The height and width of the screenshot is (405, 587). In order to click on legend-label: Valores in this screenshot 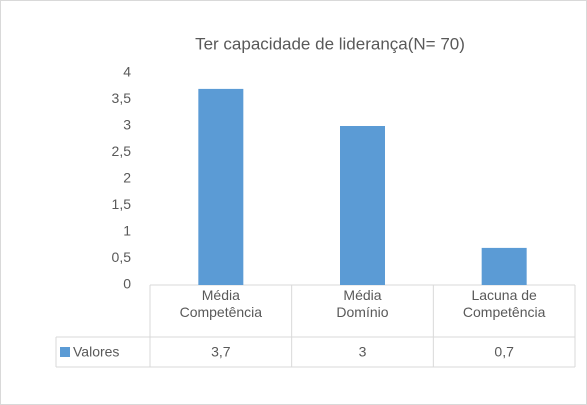, I will do `click(96, 352)`.